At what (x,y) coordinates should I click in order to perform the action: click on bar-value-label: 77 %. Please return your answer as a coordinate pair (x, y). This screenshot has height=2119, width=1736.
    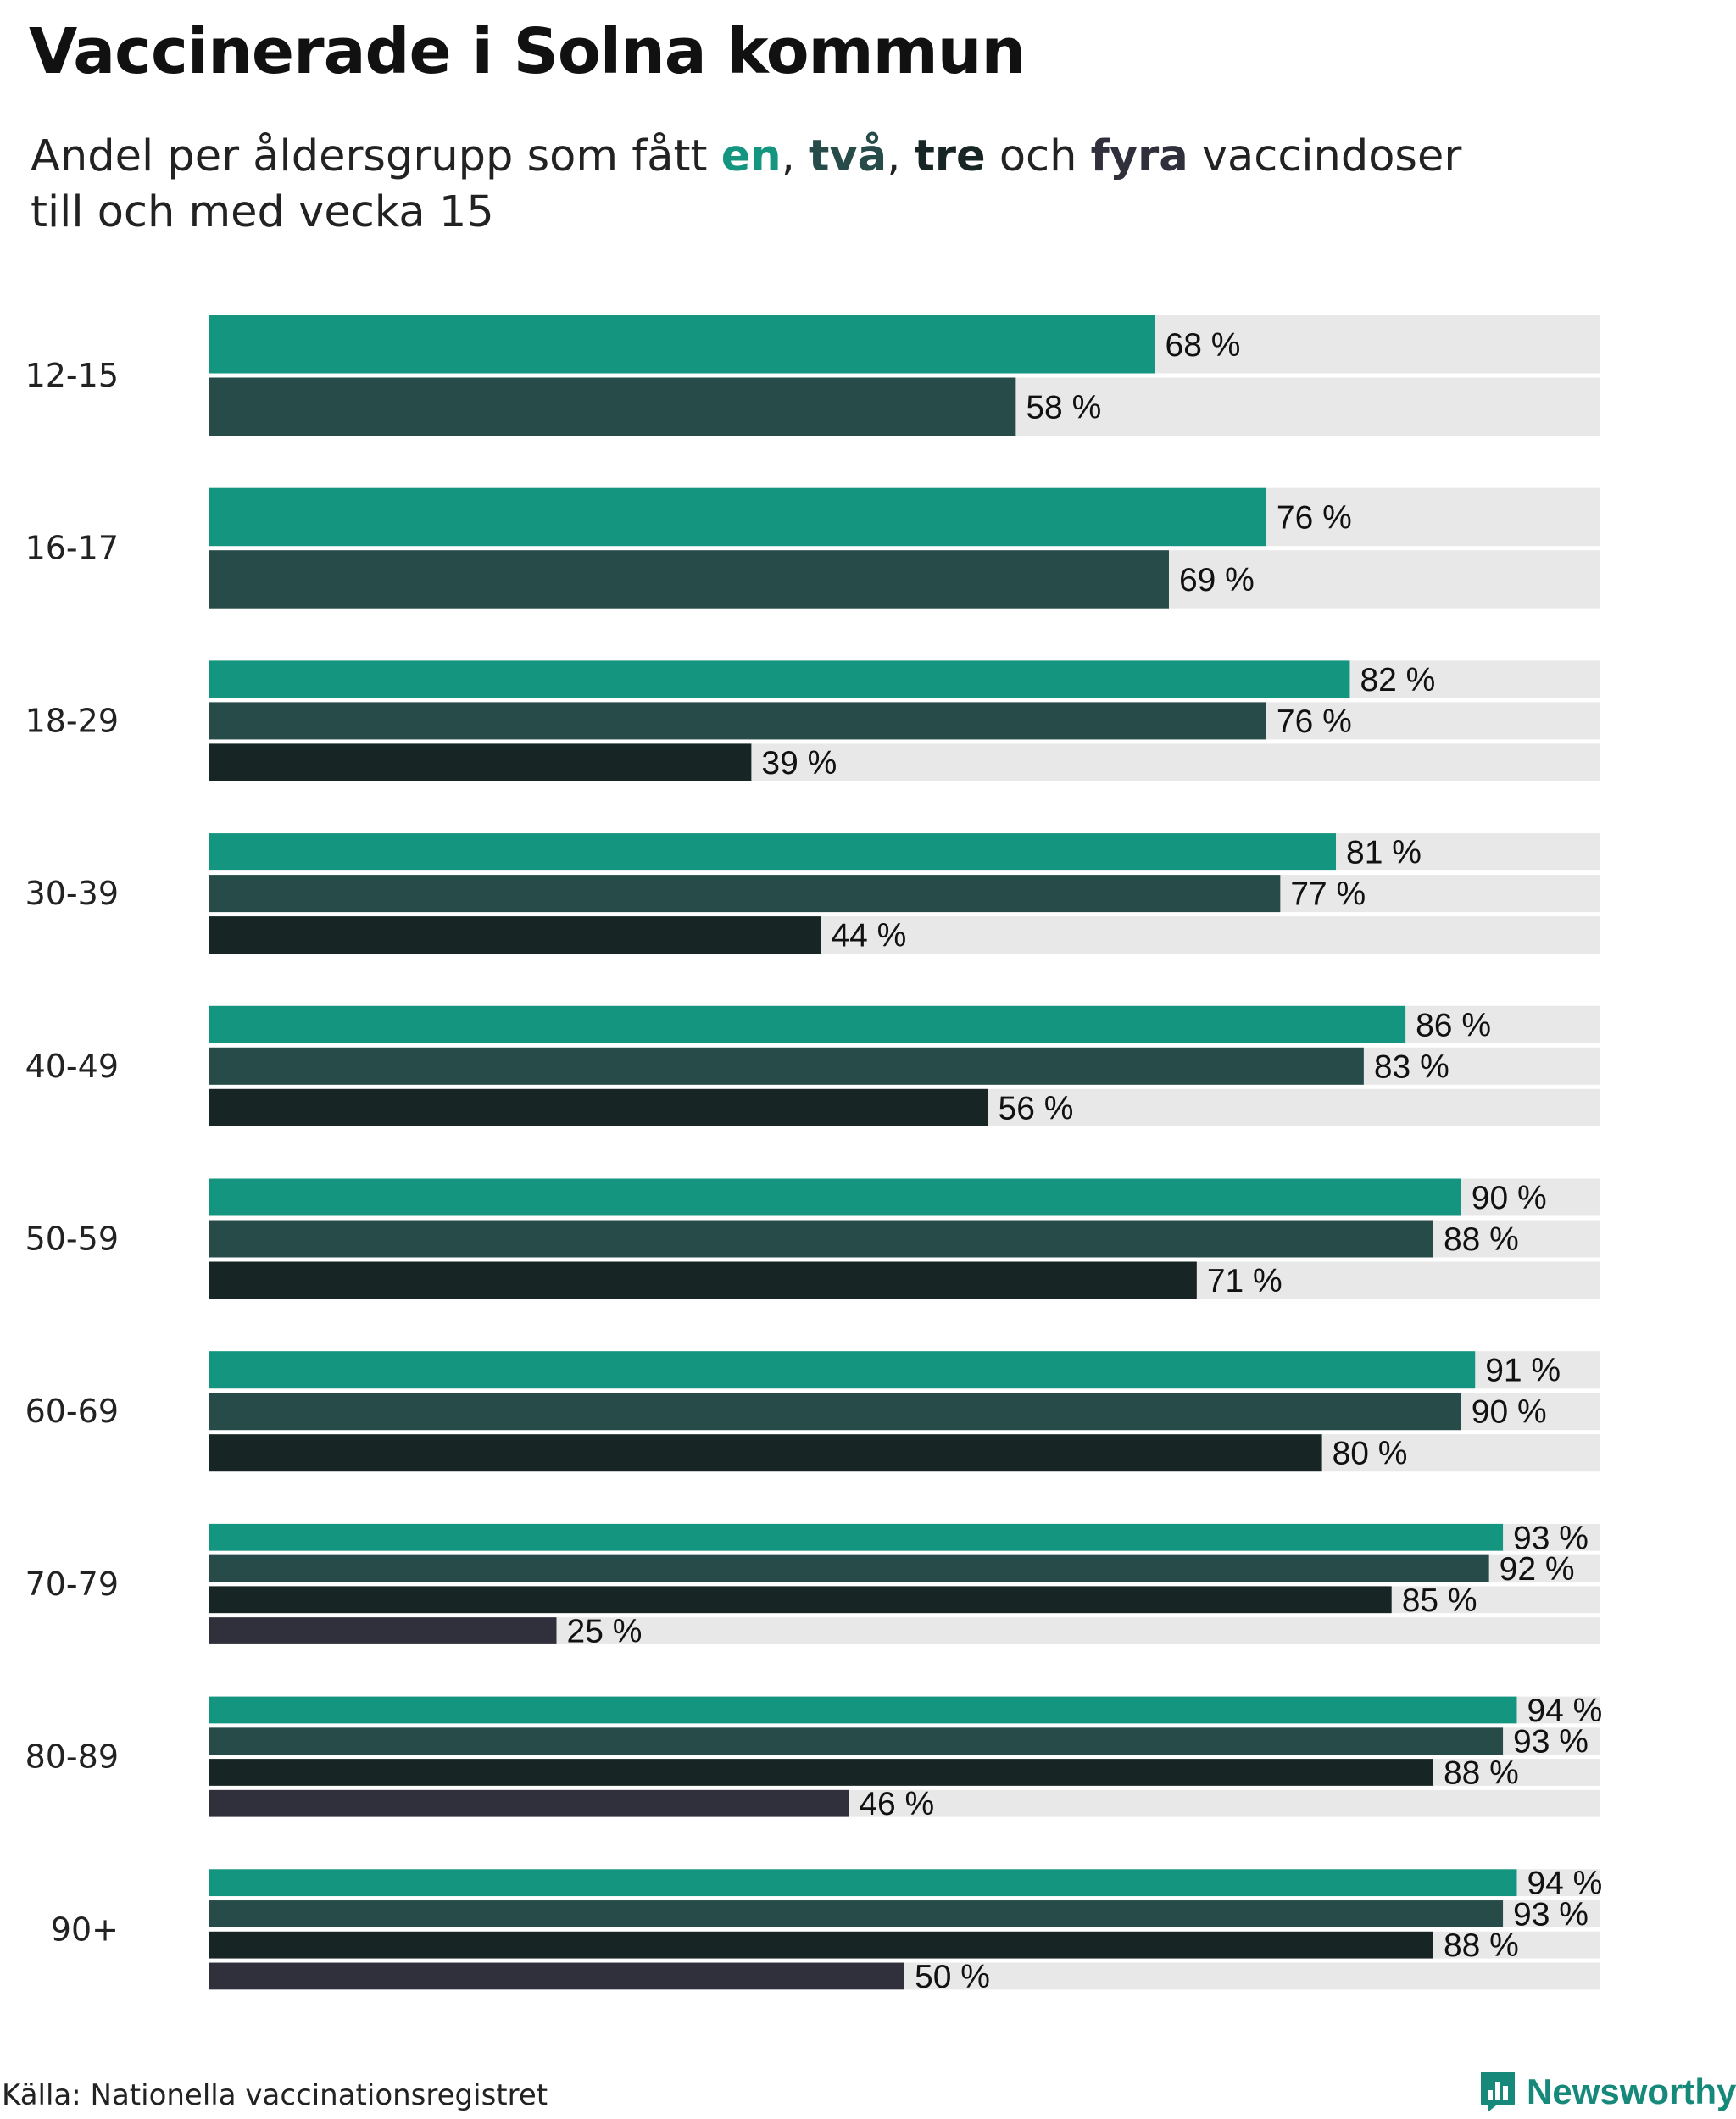
    Looking at the image, I should click on (1328, 894).